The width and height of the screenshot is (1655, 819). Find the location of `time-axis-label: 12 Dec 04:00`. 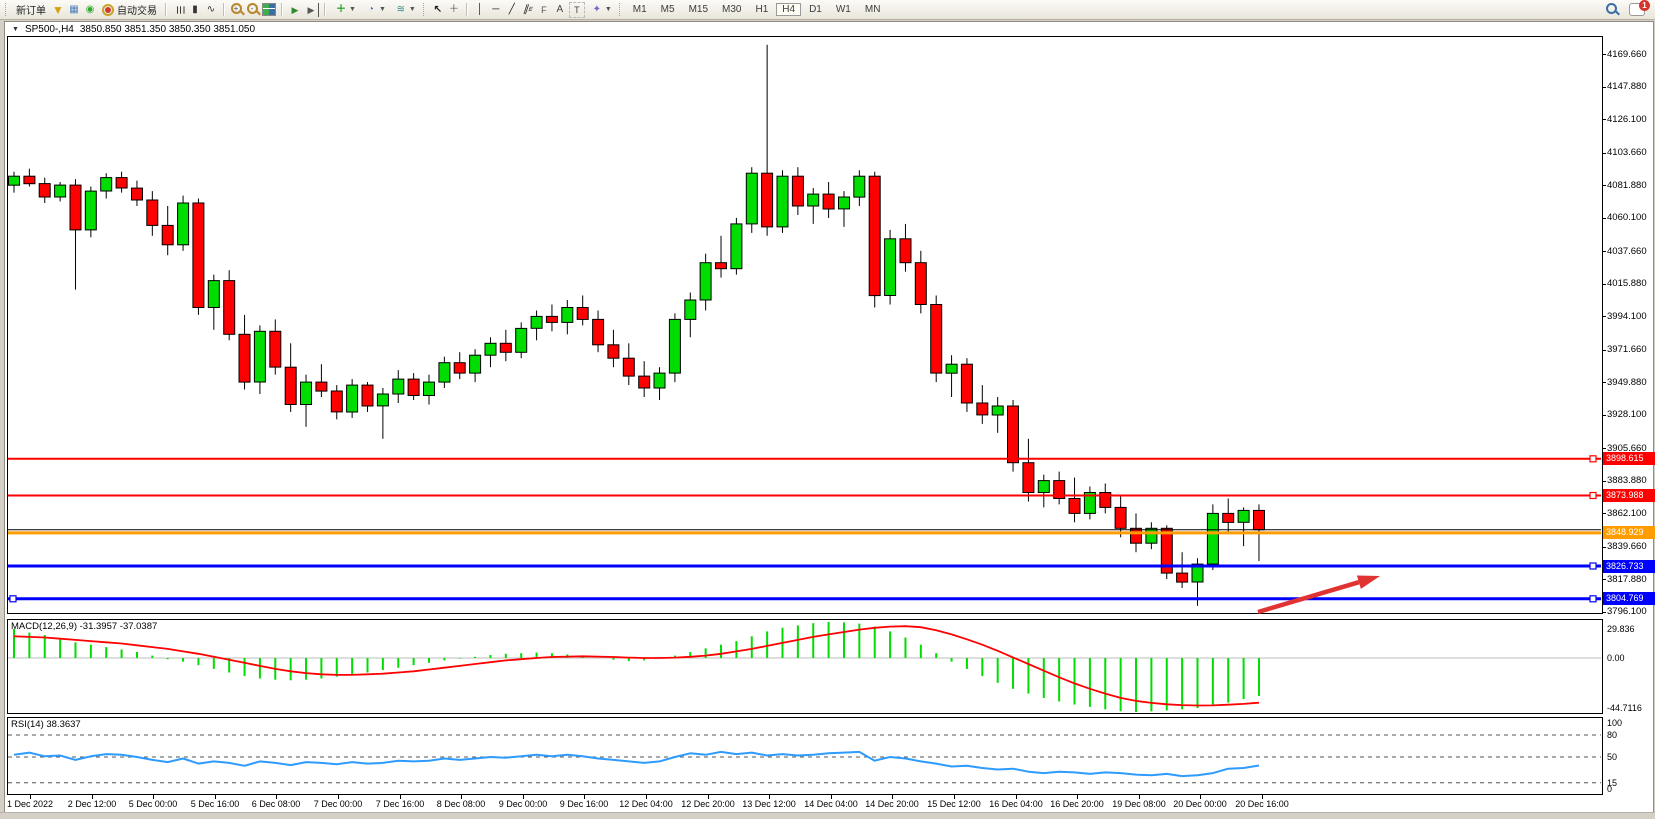

time-axis-label: 12 Dec 04:00 is located at coordinates (646, 804).